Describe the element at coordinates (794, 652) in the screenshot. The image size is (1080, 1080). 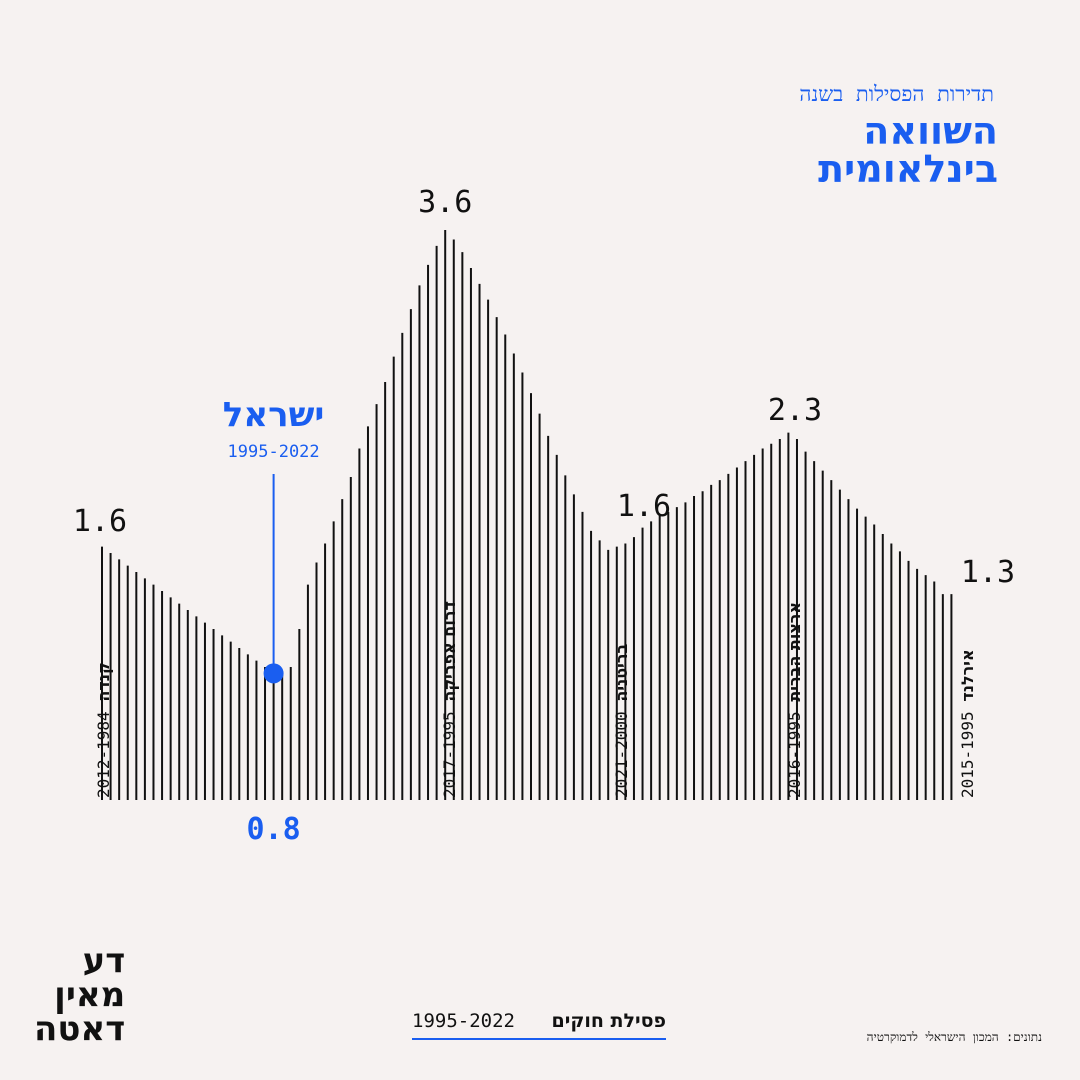
I see `country-name: ארצות הברית` at that location.